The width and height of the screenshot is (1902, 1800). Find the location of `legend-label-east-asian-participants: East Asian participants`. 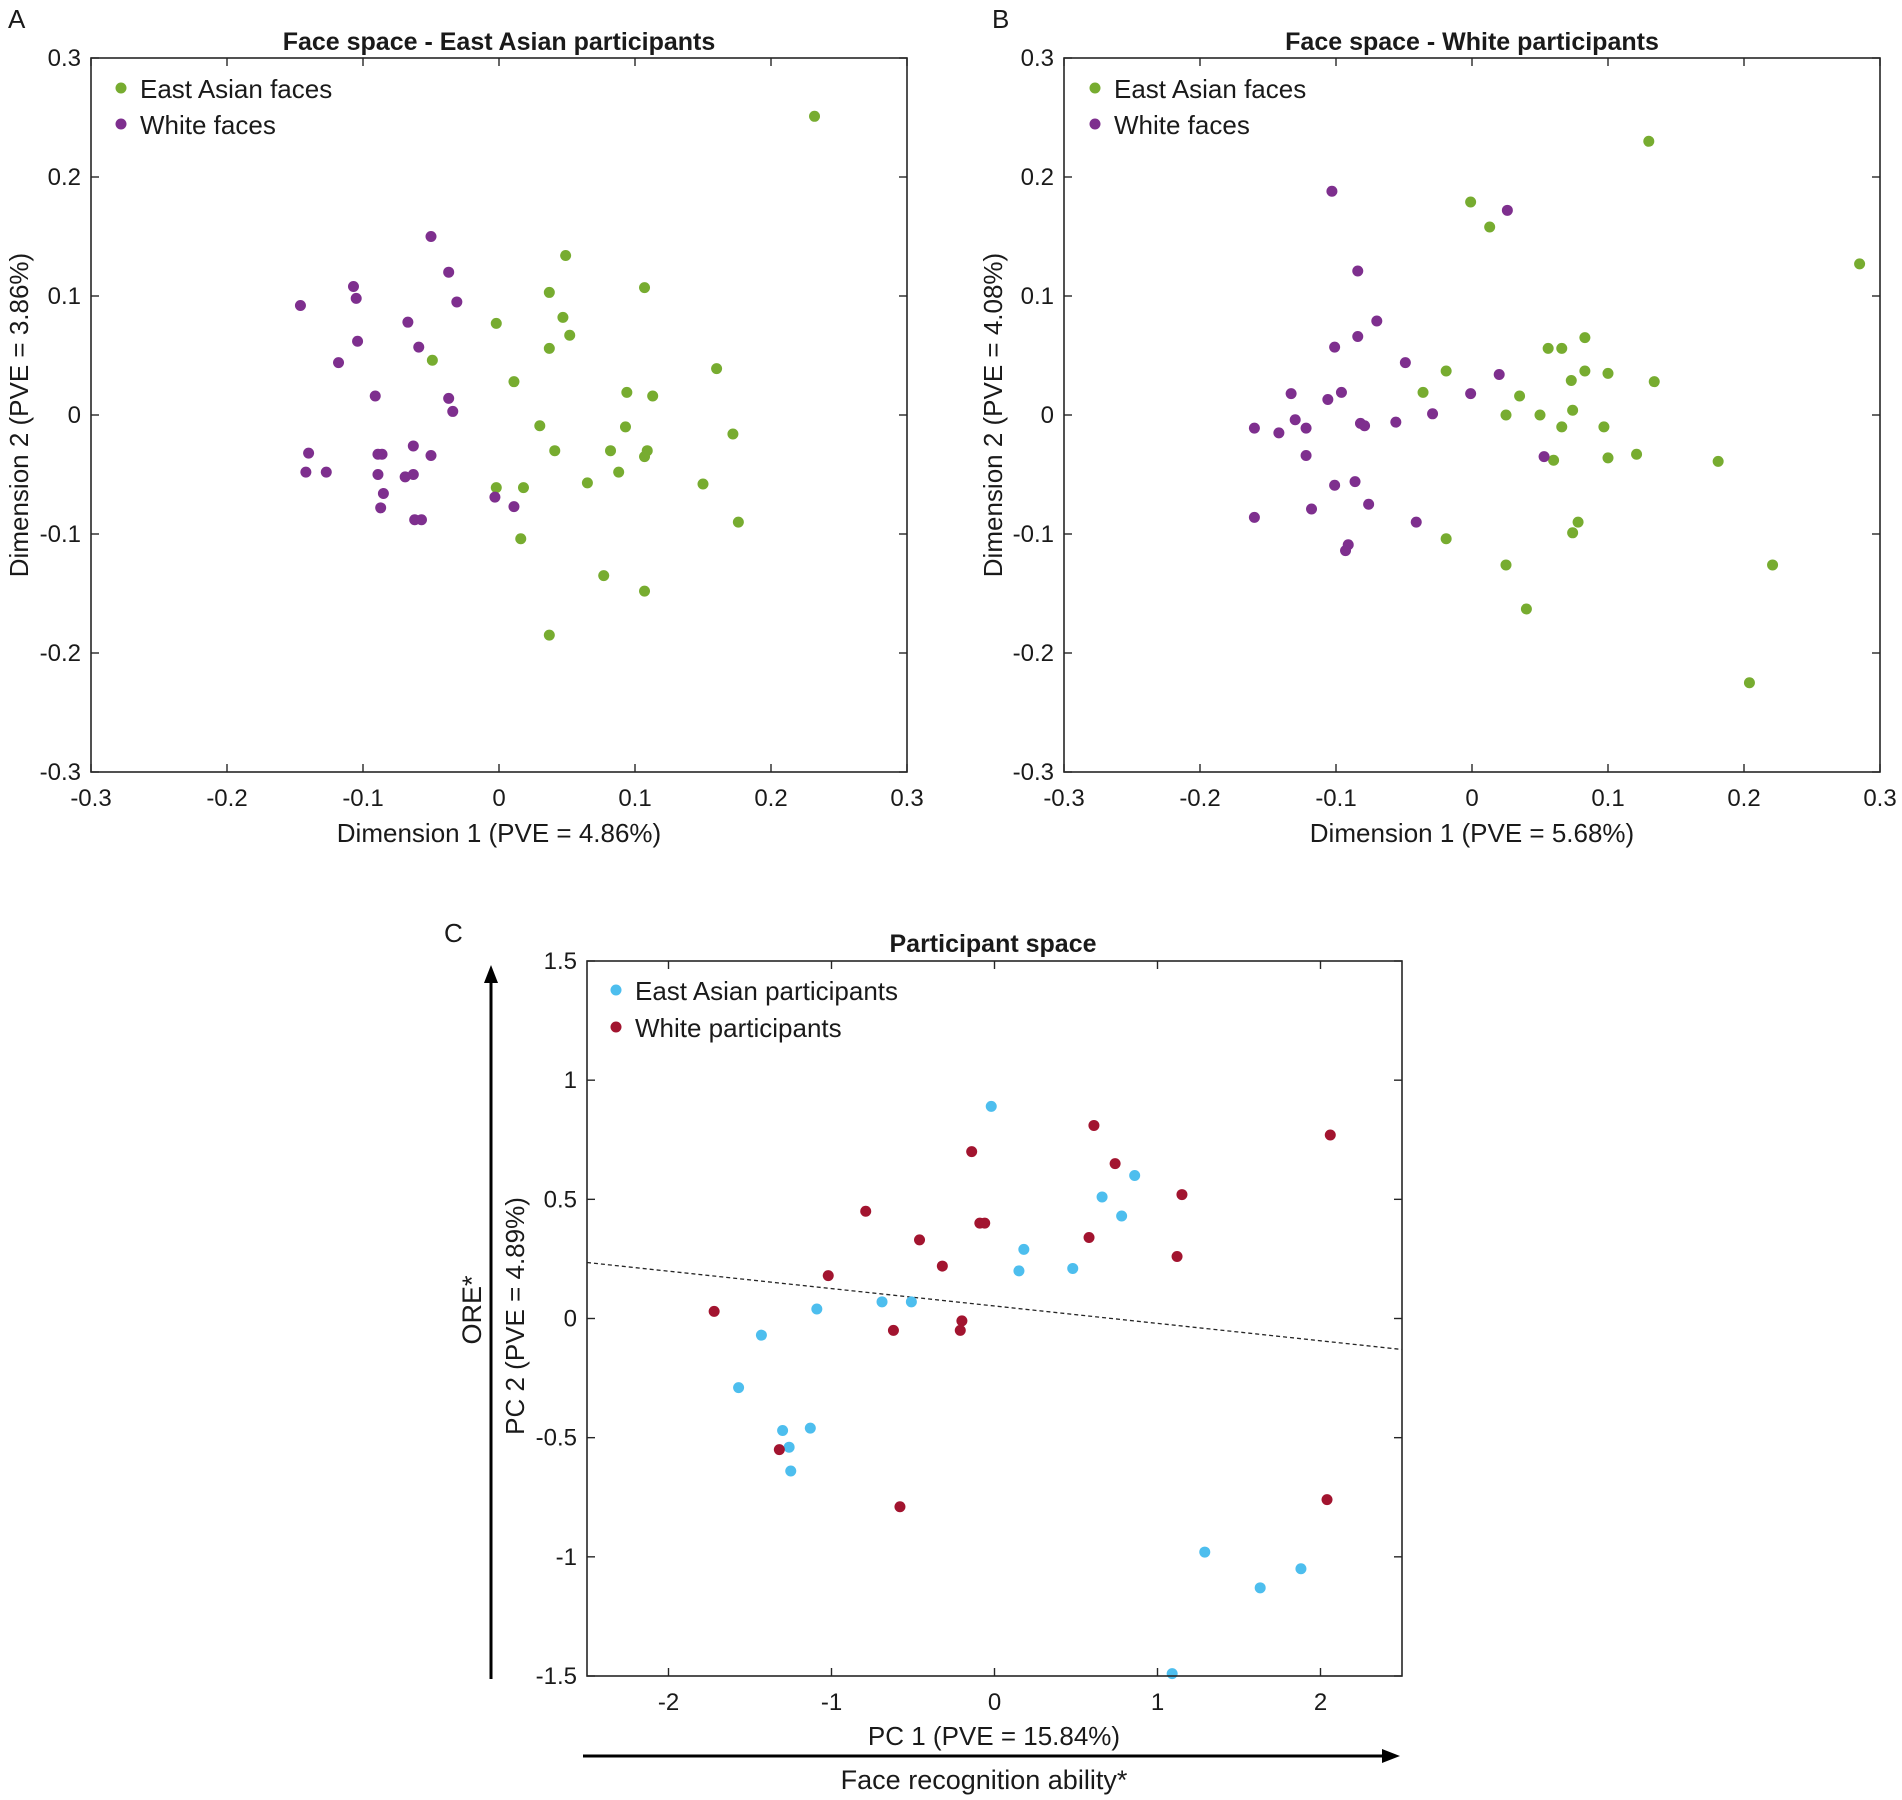

legend-label-east-asian-participants: East Asian participants is located at coordinates (766, 991).